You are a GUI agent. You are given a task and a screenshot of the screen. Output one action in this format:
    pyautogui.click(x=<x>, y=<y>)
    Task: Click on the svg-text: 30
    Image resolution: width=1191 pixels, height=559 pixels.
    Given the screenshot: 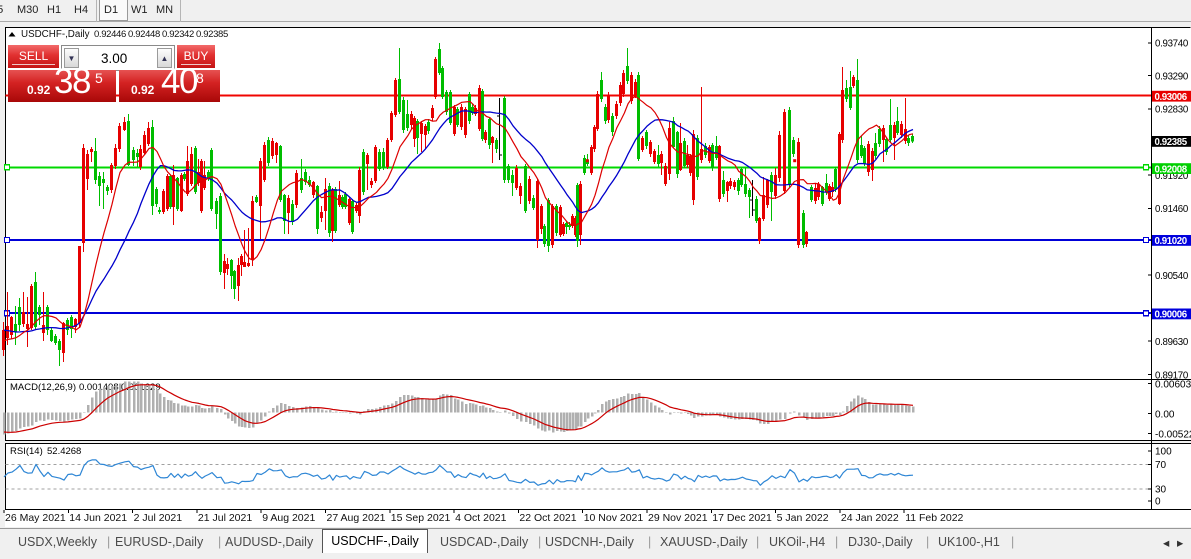 What is the action you would take?
    pyautogui.click(x=1161, y=490)
    